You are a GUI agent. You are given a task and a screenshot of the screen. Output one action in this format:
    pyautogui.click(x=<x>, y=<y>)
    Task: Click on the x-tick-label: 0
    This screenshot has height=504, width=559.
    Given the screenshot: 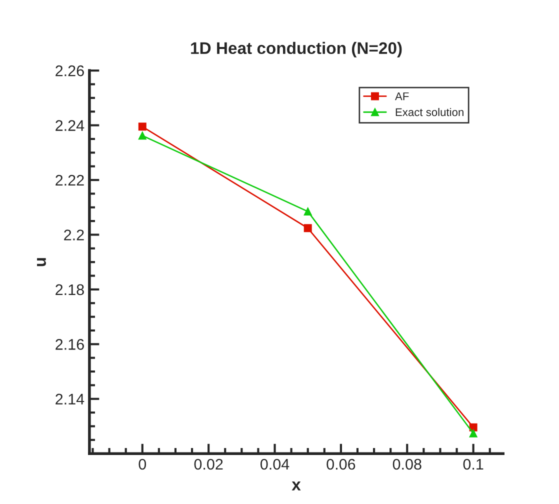 What is the action you would take?
    pyautogui.click(x=142, y=464)
    